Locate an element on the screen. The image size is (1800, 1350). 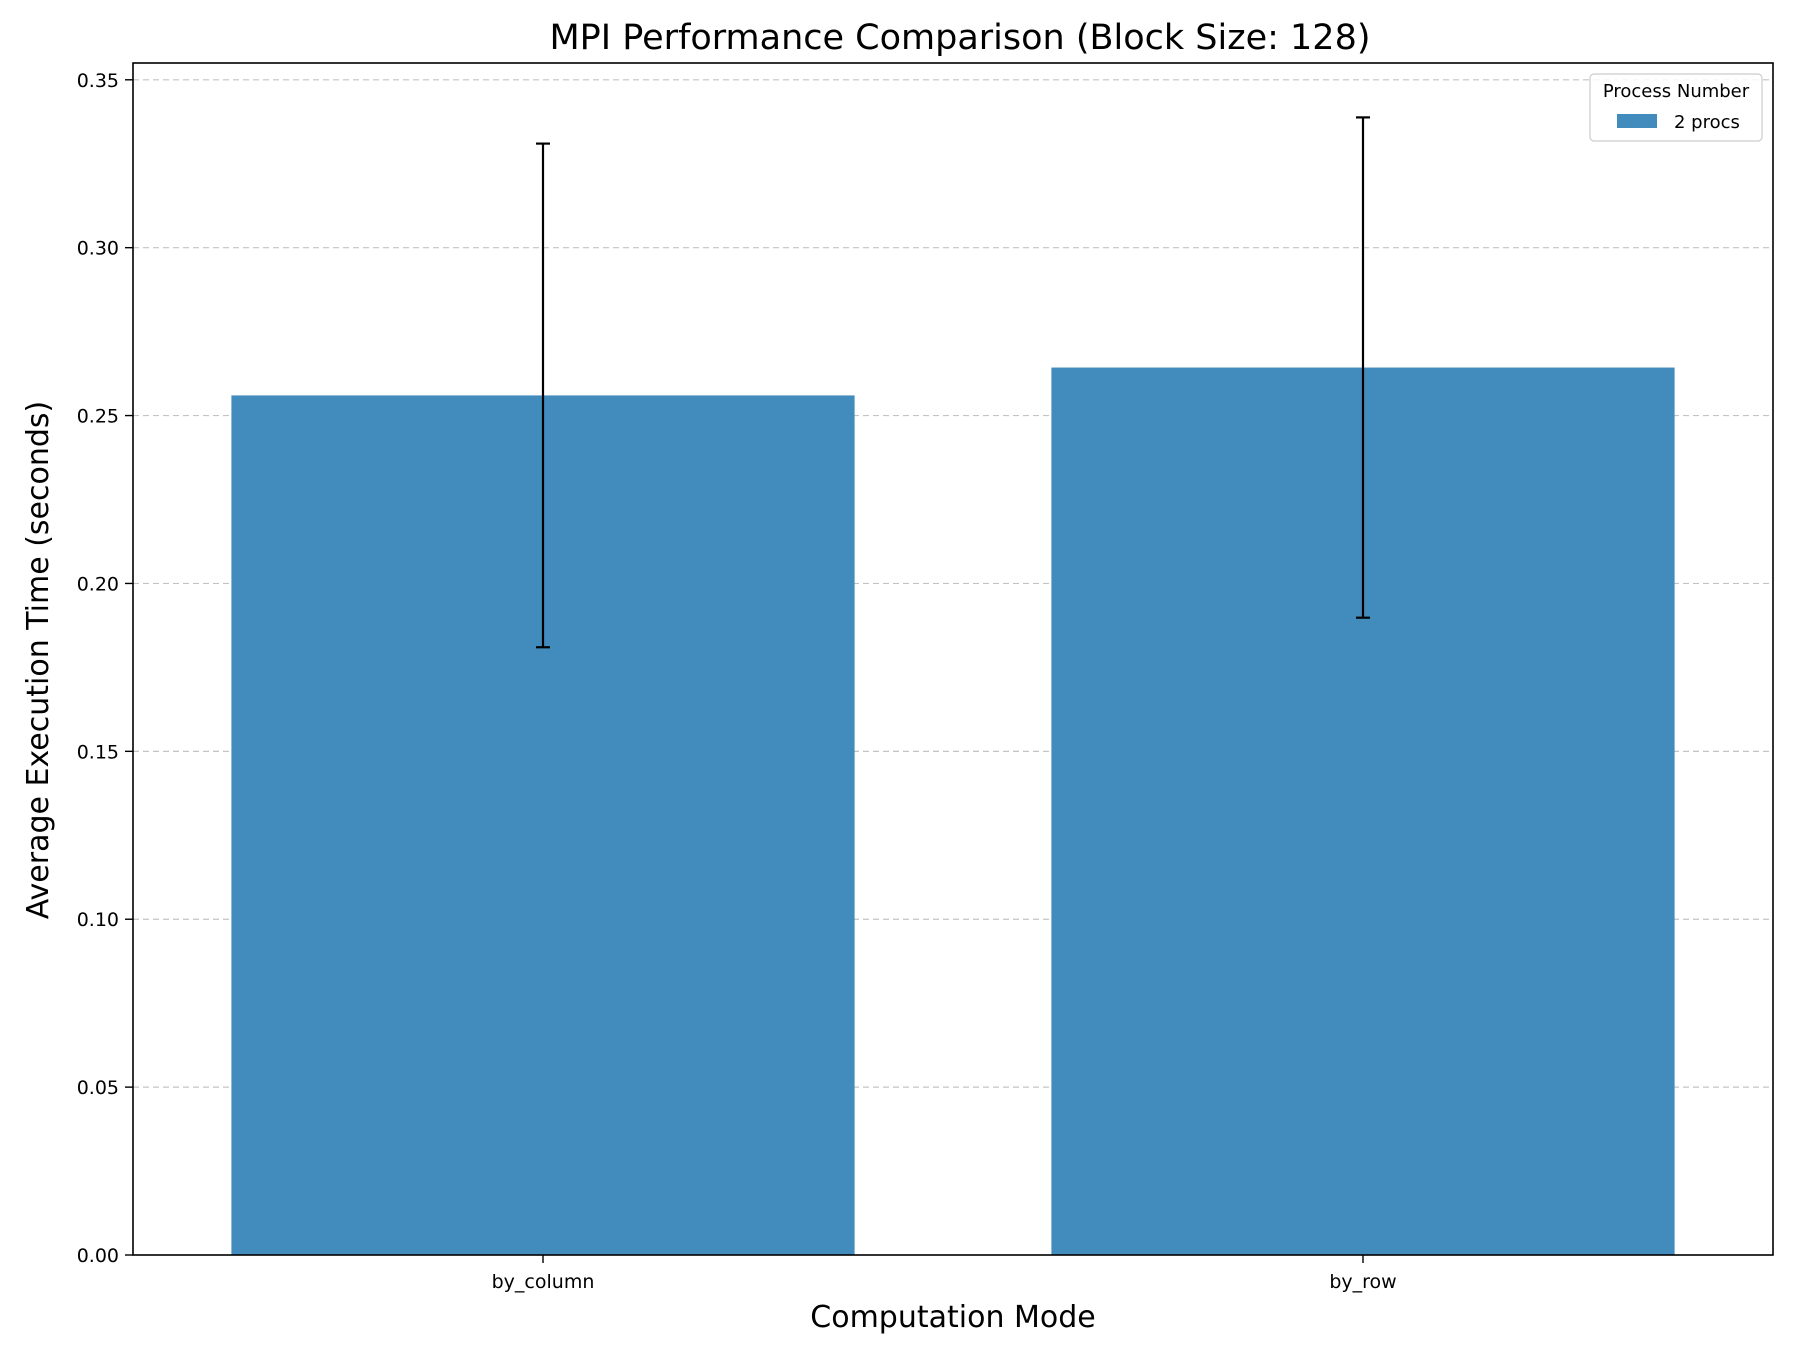
x-axis-title: Computation Mode is located at coordinates (952, 1317).